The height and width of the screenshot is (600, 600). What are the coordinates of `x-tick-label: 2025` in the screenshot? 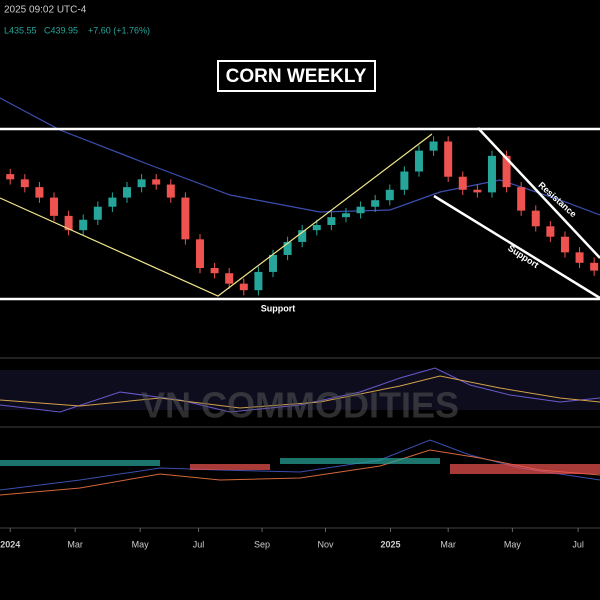 It's located at (390, 544).